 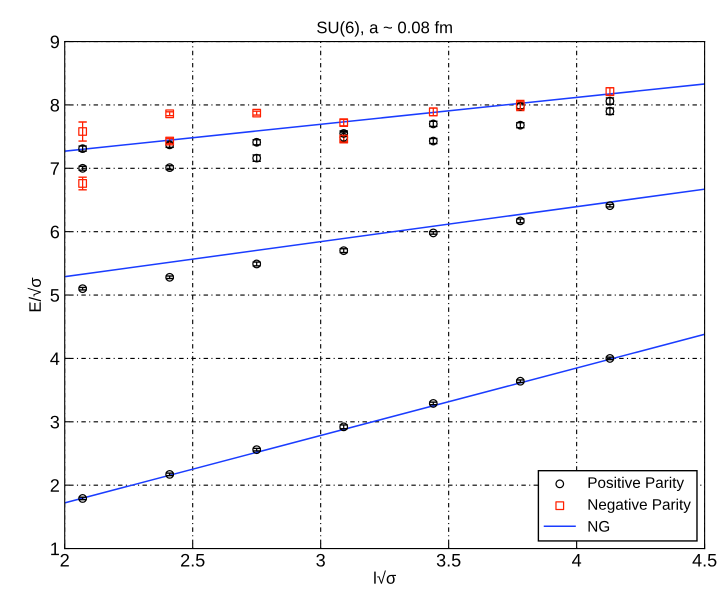 I want to click on x-tick-label: 2.5, so click(x=192, y=560).